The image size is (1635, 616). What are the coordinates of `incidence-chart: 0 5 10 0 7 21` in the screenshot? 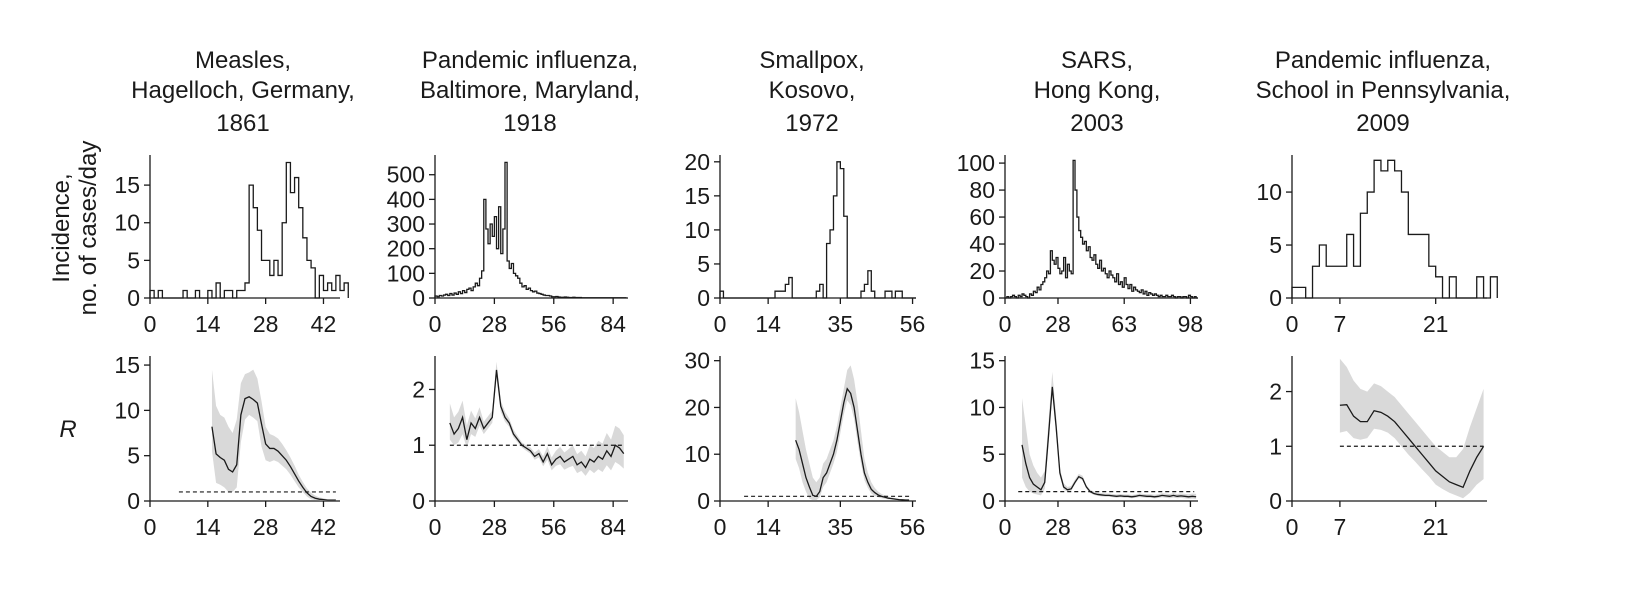 It's located at (1377, 246).